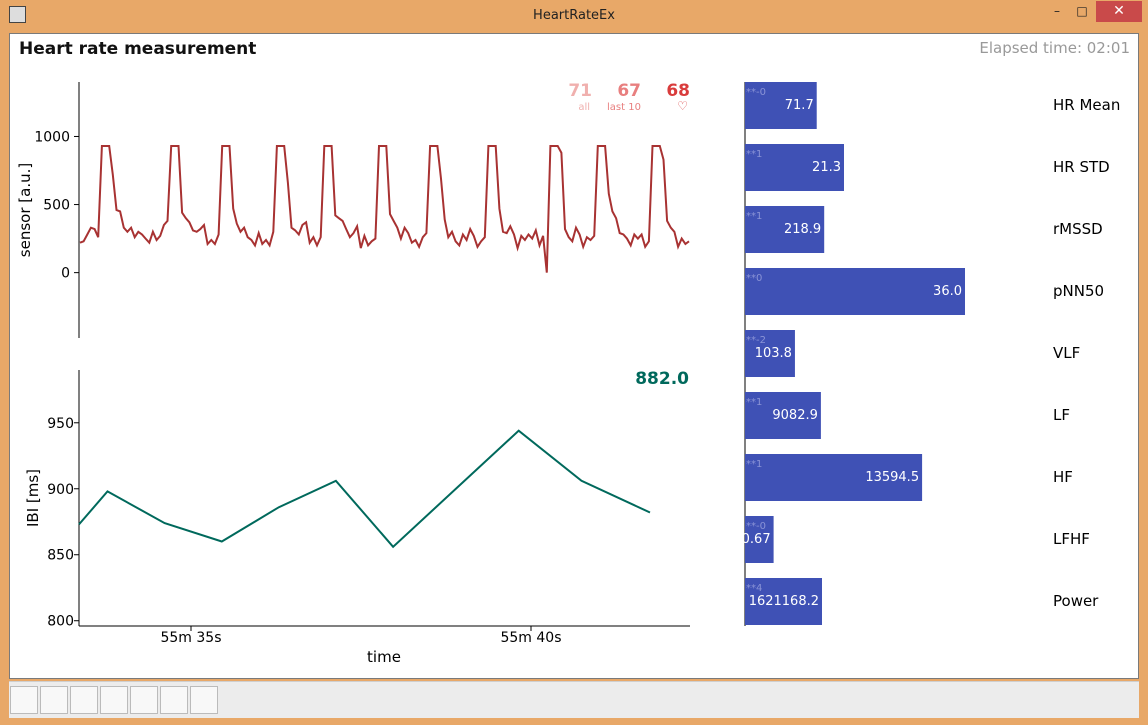 This screenshot has height=725, width=1148. I want to click on configure-subplots-icon, so click(174, 700).